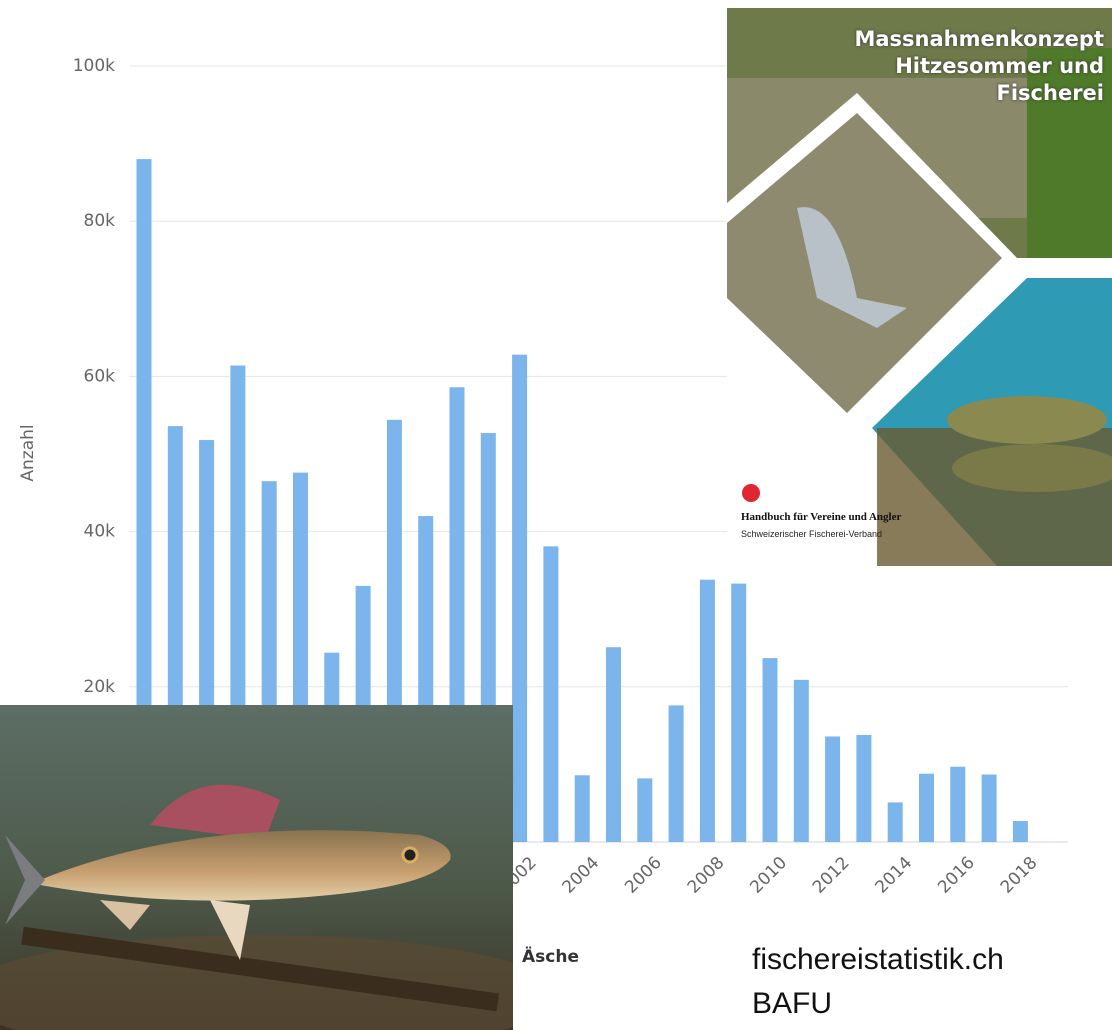  I want to click on cover-title-line: Massnahmenkonzept, so click(979, 39).